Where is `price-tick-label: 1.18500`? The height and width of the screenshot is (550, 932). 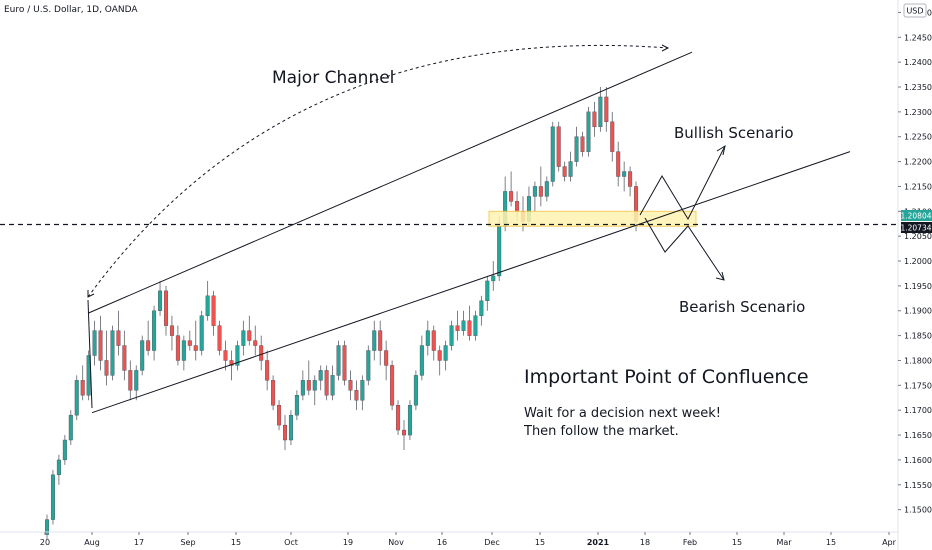 price-tick-label: 1.18500 is located at coordinates (918, 336).